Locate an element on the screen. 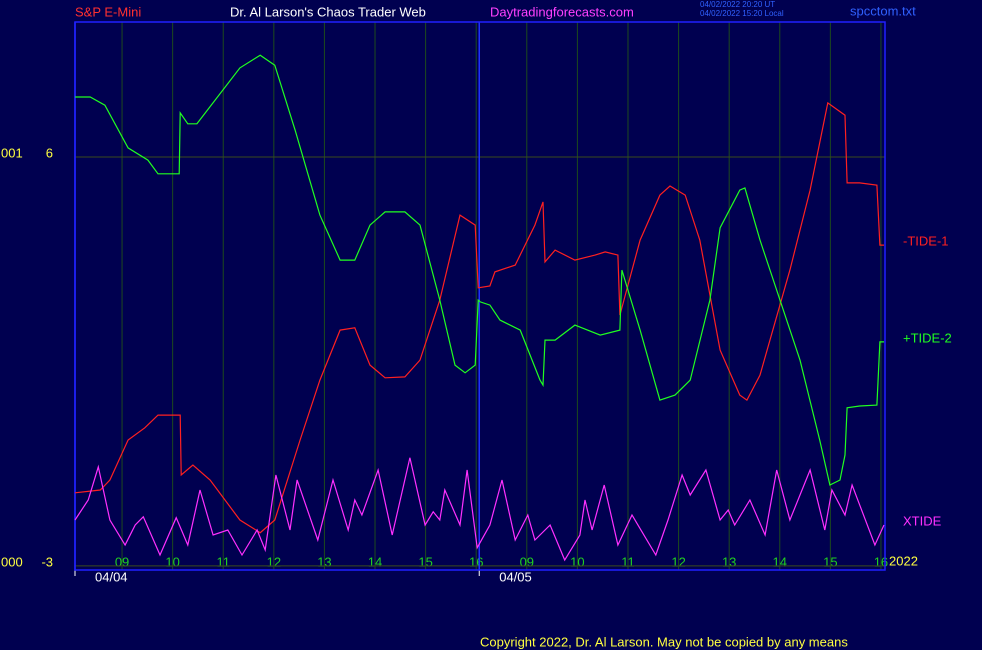 The height and width of the screenshot is (650, 982). series-label: +TIDE-2 is located at coordinates (927, 337).